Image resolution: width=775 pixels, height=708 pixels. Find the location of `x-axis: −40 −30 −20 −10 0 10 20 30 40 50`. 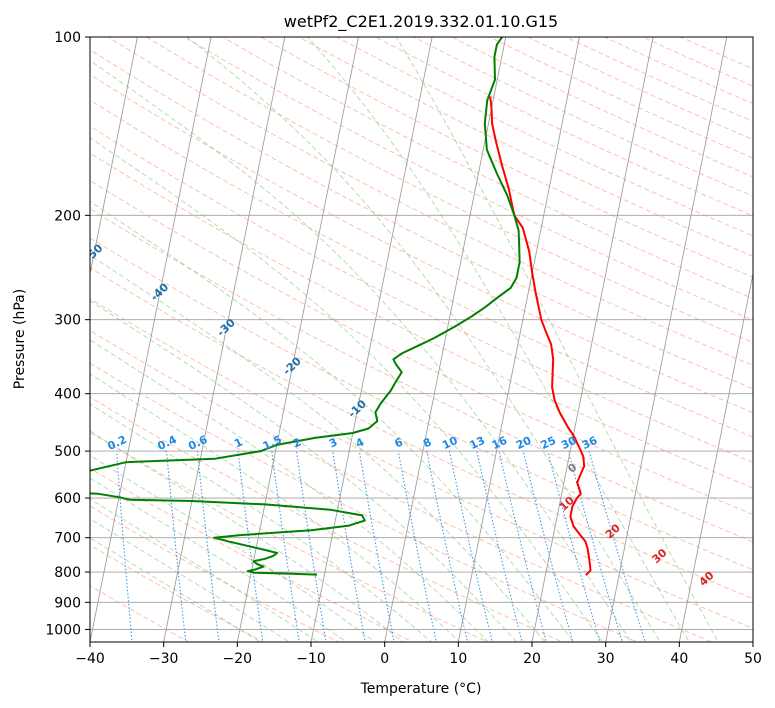

x-axis: −40 −30 −20 −10 0 10 20 30 40 50 is located at coordinates (418, 654).